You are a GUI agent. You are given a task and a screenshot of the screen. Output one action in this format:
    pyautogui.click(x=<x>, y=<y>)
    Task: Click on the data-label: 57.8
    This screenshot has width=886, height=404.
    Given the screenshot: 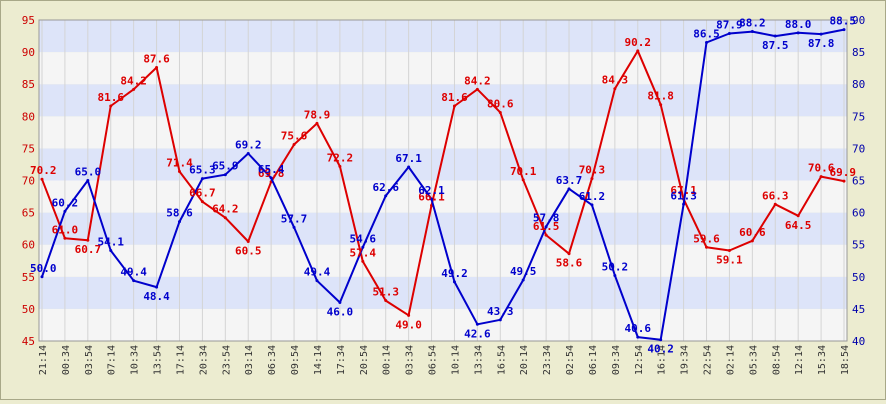 What is the action you would take?
    pyautogui.click(x=546, y=218)
    